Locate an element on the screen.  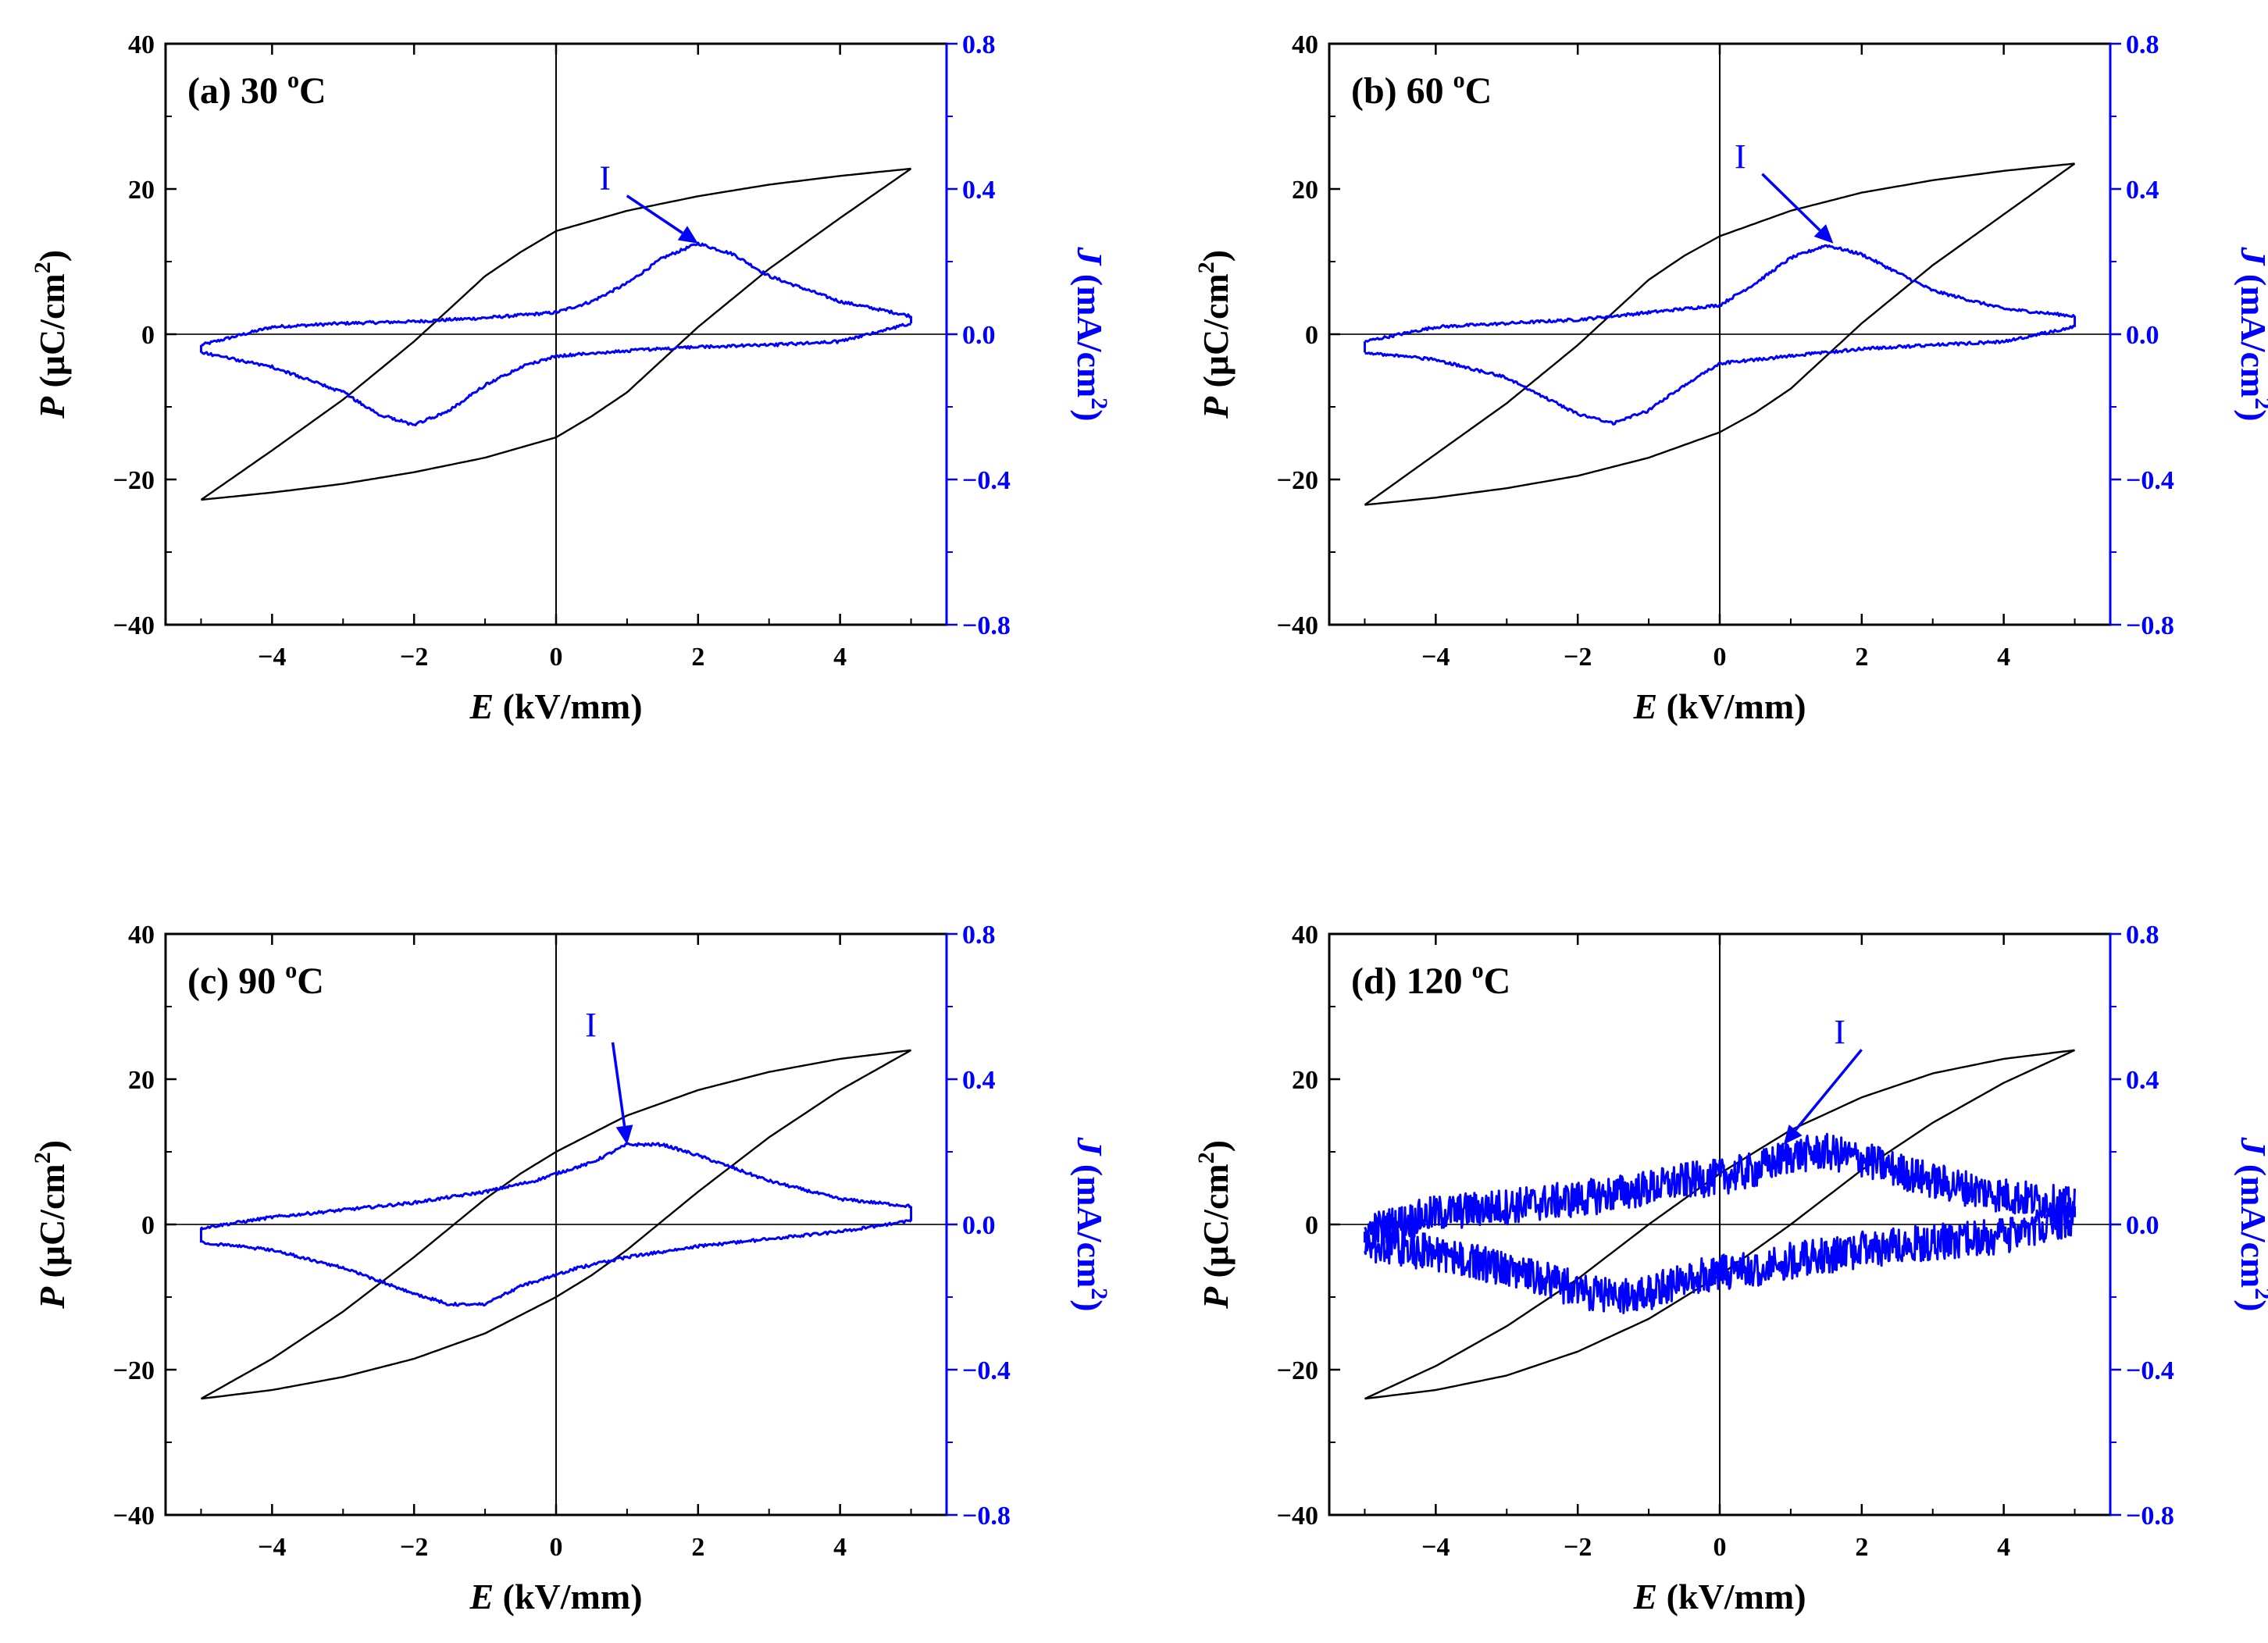
panel-label: (a) 30 oC is located at coordinates (256, 89).